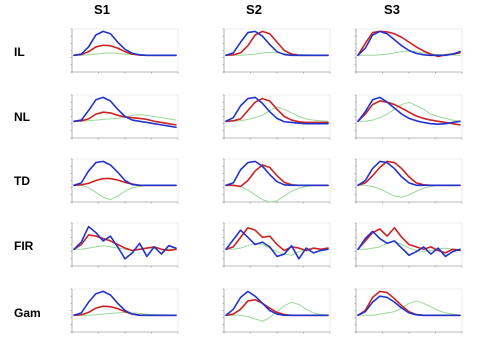 This screenshot has width=482, height=339. I want to click on column-headers: S1 S2 S3, so click(247, 9).